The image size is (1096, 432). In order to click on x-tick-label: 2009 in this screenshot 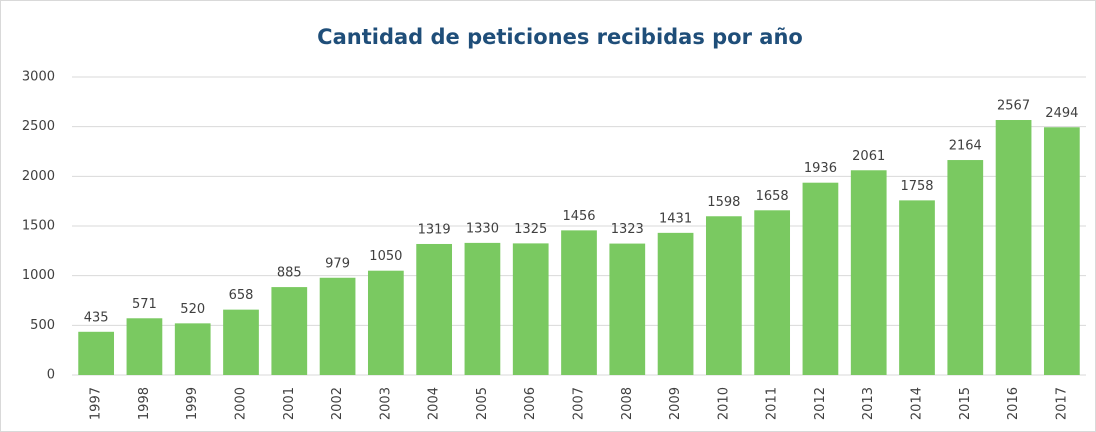, I will do `click(675, 403)`.